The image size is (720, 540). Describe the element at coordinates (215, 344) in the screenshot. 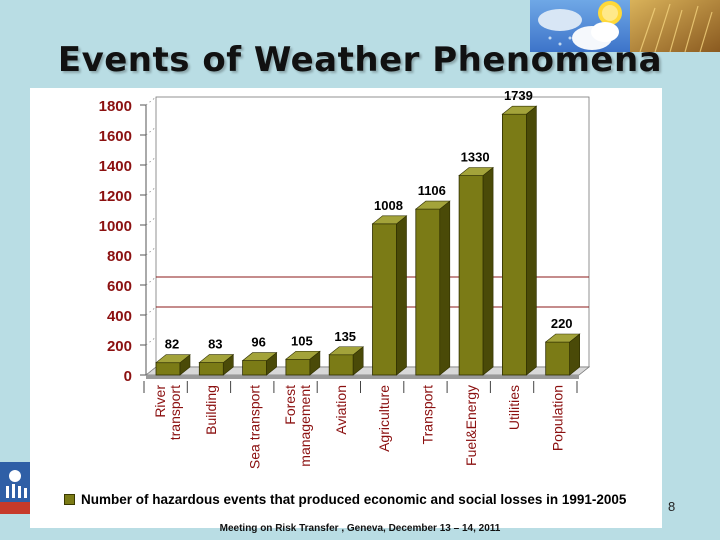

I see `data-label: 83` at that location.